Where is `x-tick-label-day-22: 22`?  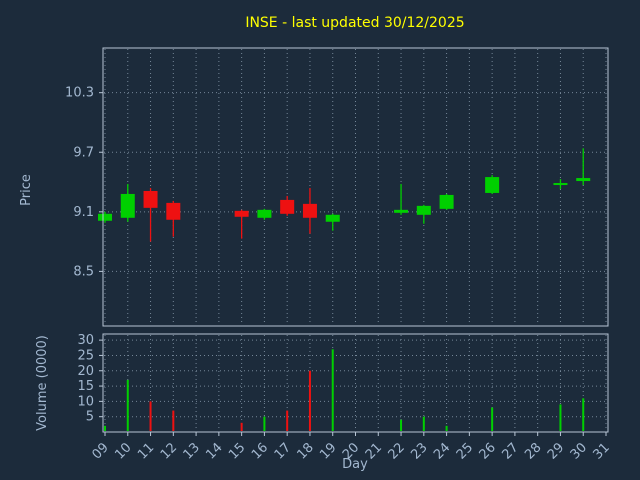
x-tick-label-day-22: 22 is located at coordinates (397, 451).